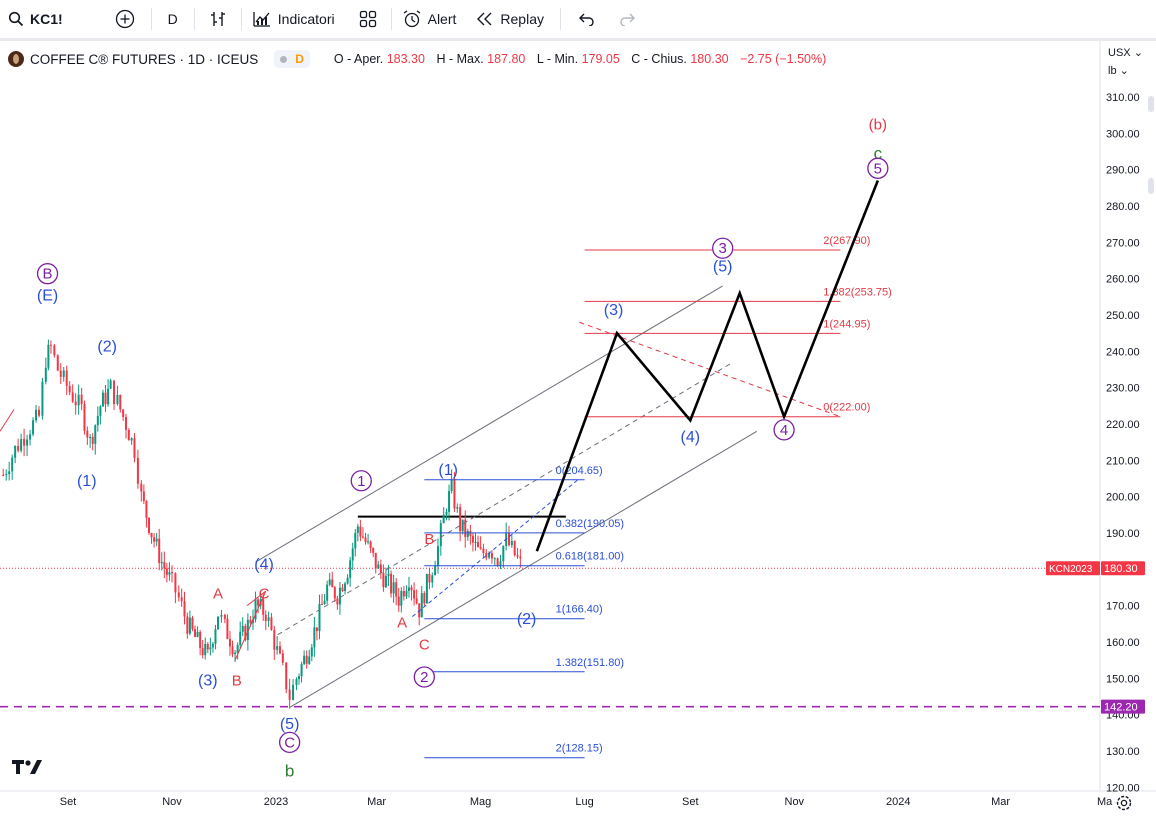 The width and height of the screenshot is (1156, 823). I want to click on wave-label: 2, so click(424, 677).